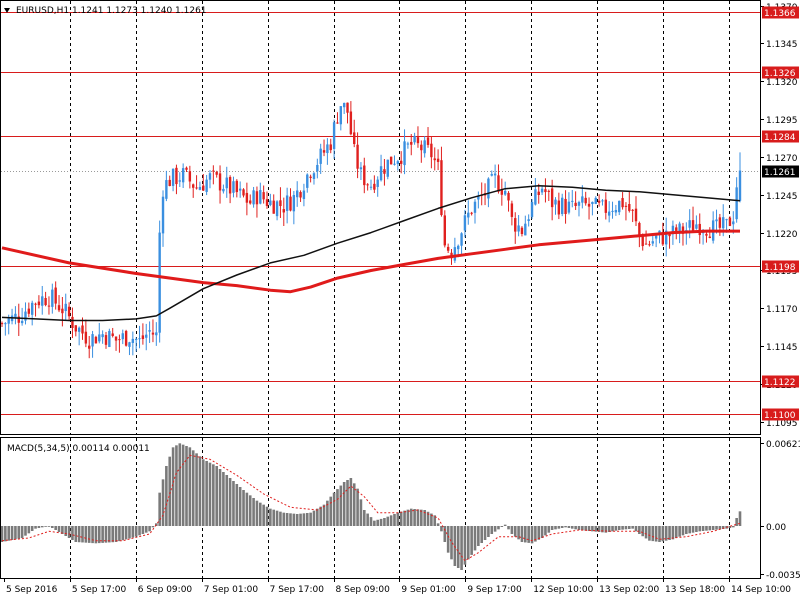  What do you see at coordinates (32, 590) in the screenshot?
I see `time-tick-label: 5 Sep 2016` at bounding box center [32, 590].